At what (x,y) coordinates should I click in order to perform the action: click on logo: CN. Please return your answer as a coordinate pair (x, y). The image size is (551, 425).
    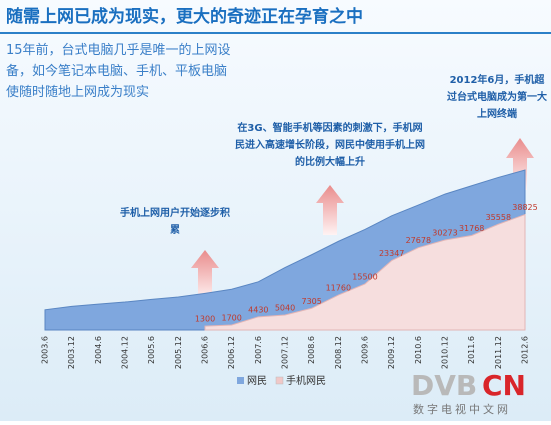
    Looking at the image, I should click on (504, 385).